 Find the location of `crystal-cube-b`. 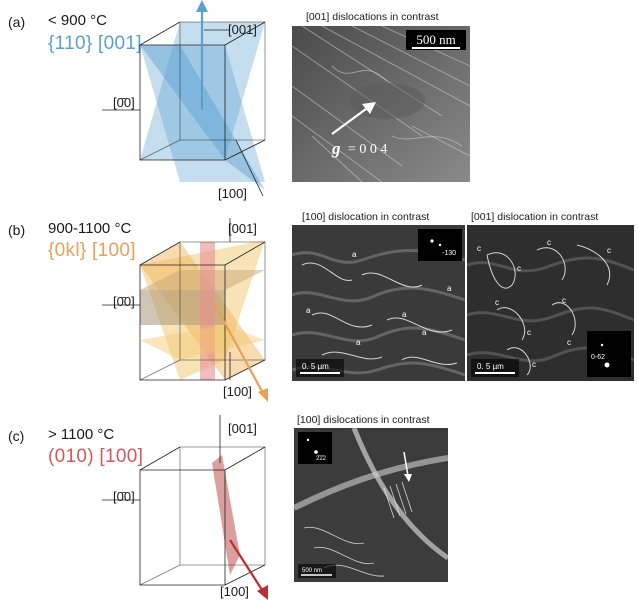

crystal-cube-b is located at coordinates (185, 310).